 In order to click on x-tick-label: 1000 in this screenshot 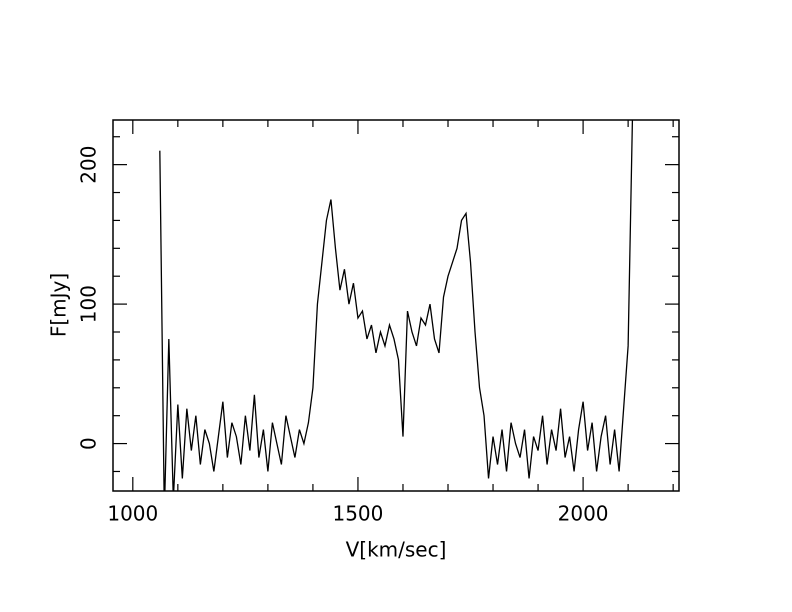, I will do `click(132, 514)`.